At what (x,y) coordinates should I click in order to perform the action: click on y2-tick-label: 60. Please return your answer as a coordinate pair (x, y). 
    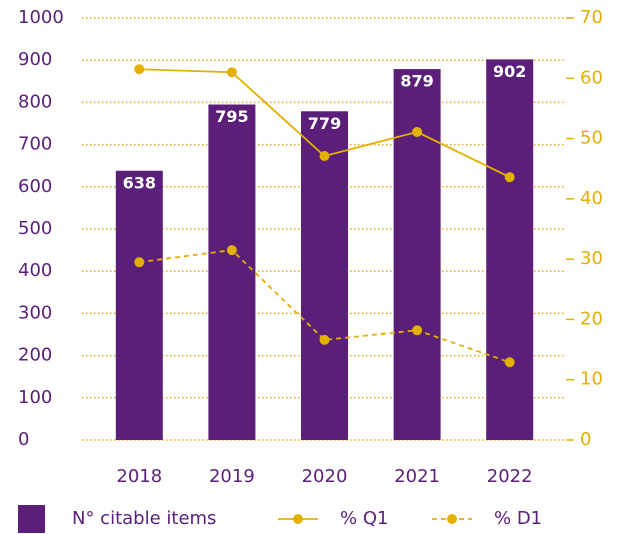
    Looking at the image, I should click on (591, 77).